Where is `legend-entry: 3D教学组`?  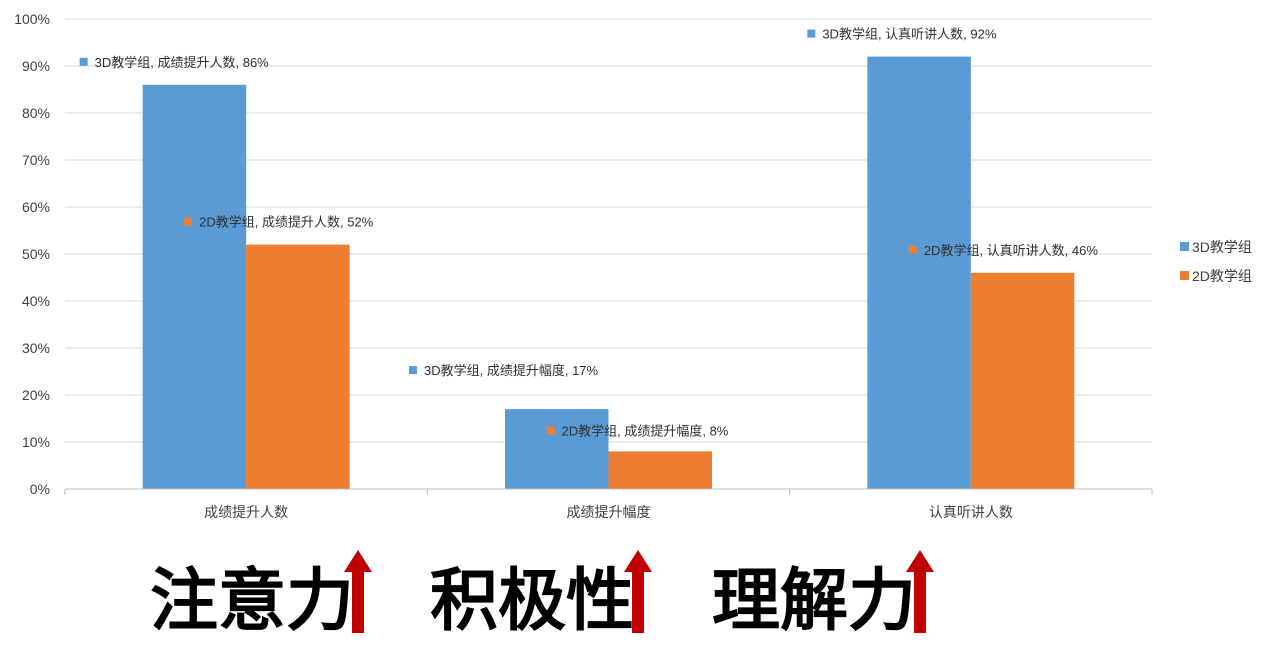
legend-entry: 3D教学组 is located at coordinates (1222, 247).